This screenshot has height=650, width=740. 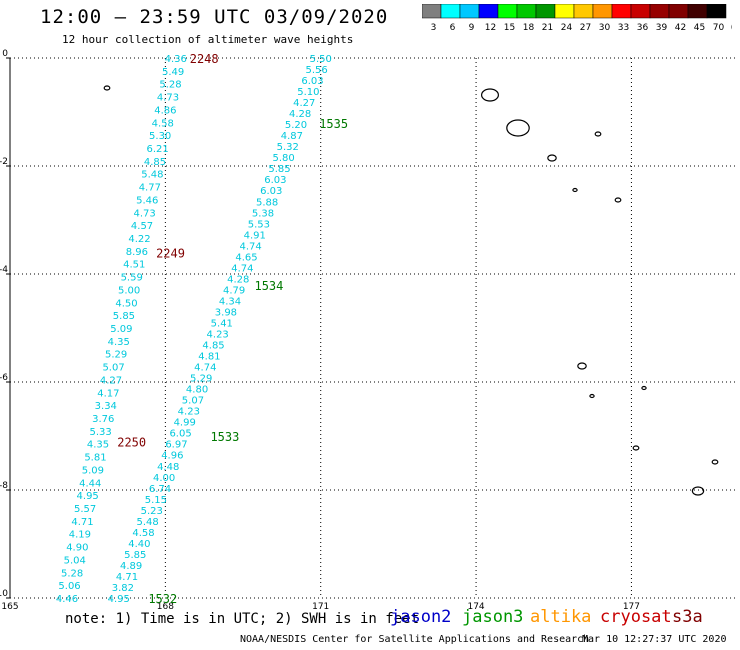 What do you see at coordinates (135, 555) in the screenshot?
I see `swh-value: 5.85` at bounding box center [135, 555].